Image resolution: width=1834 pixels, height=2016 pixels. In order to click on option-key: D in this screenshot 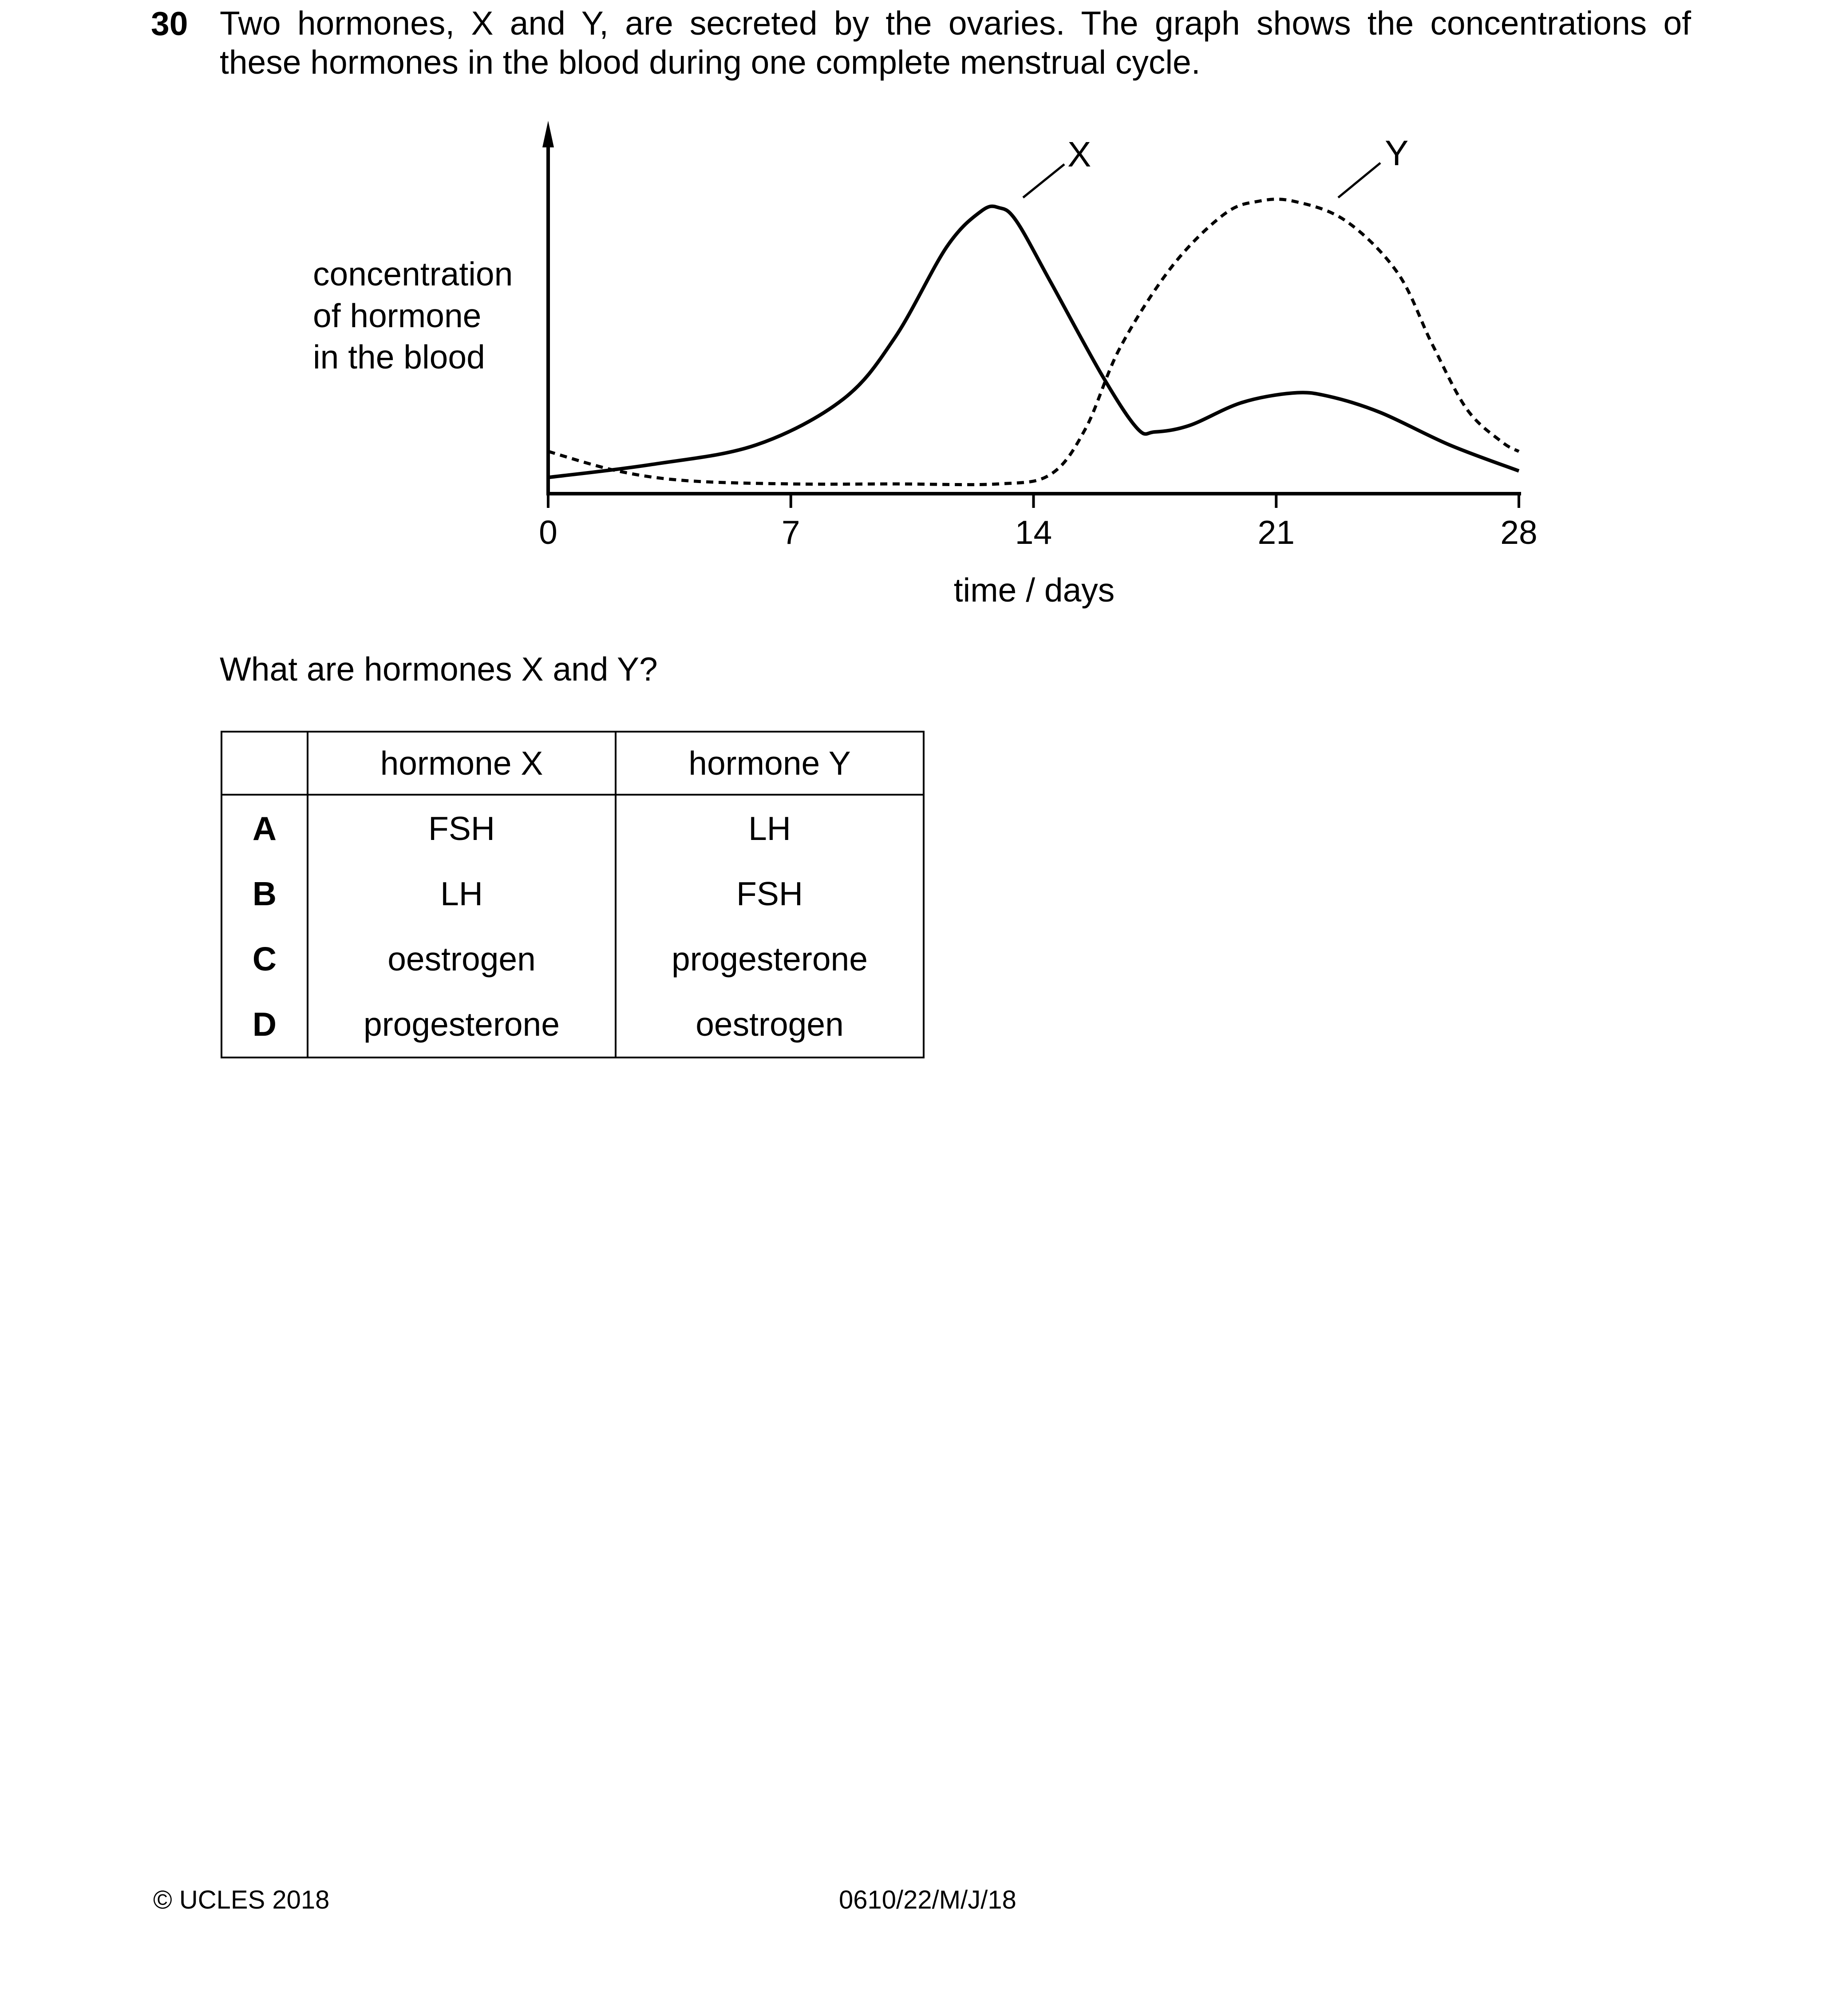, I will do `click(264, 1024)`.